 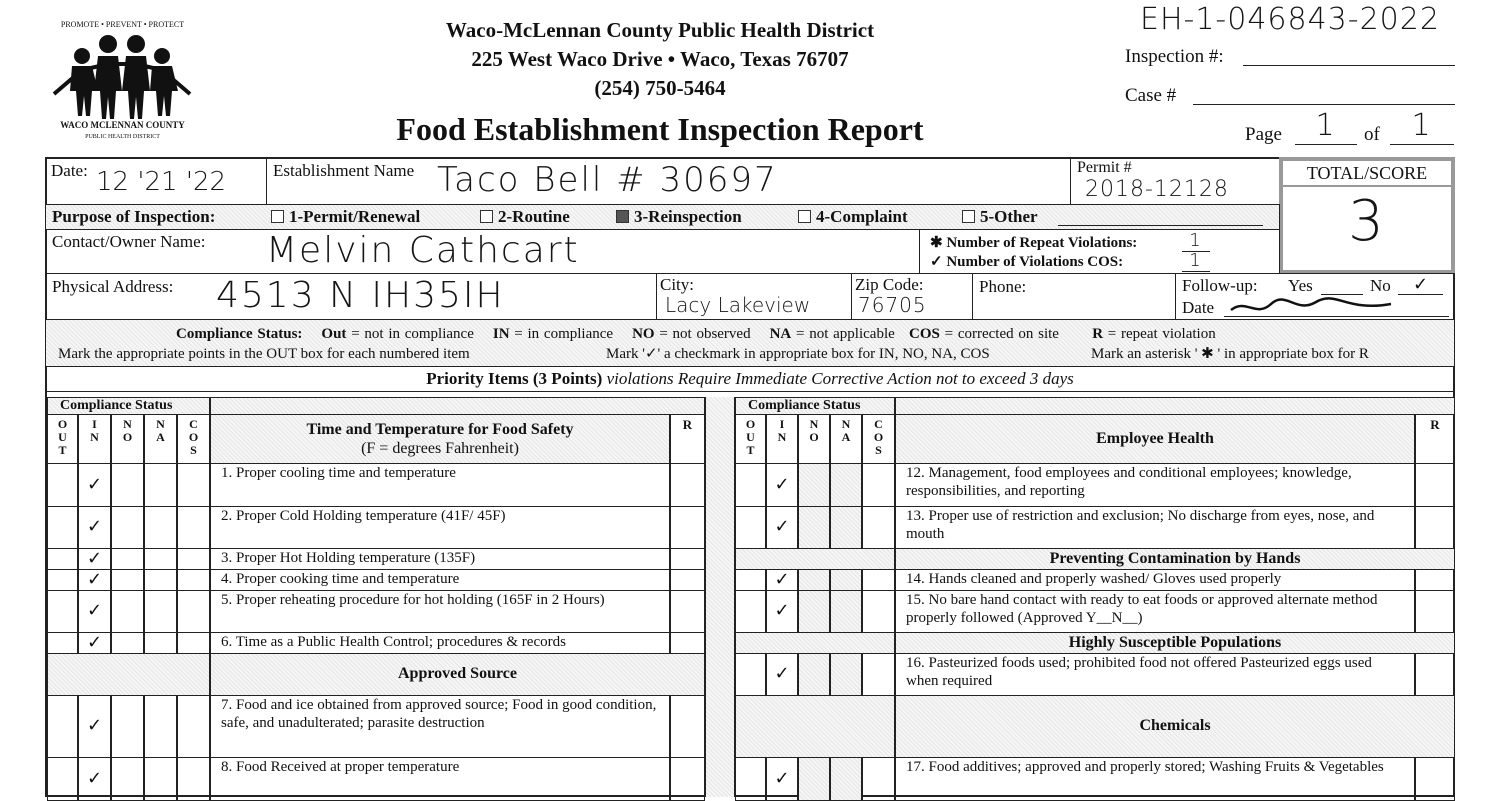 What do you see at coordinates (1324, 104) in the screenshot?
I see `case-line` at bounding box center [1324, 104].